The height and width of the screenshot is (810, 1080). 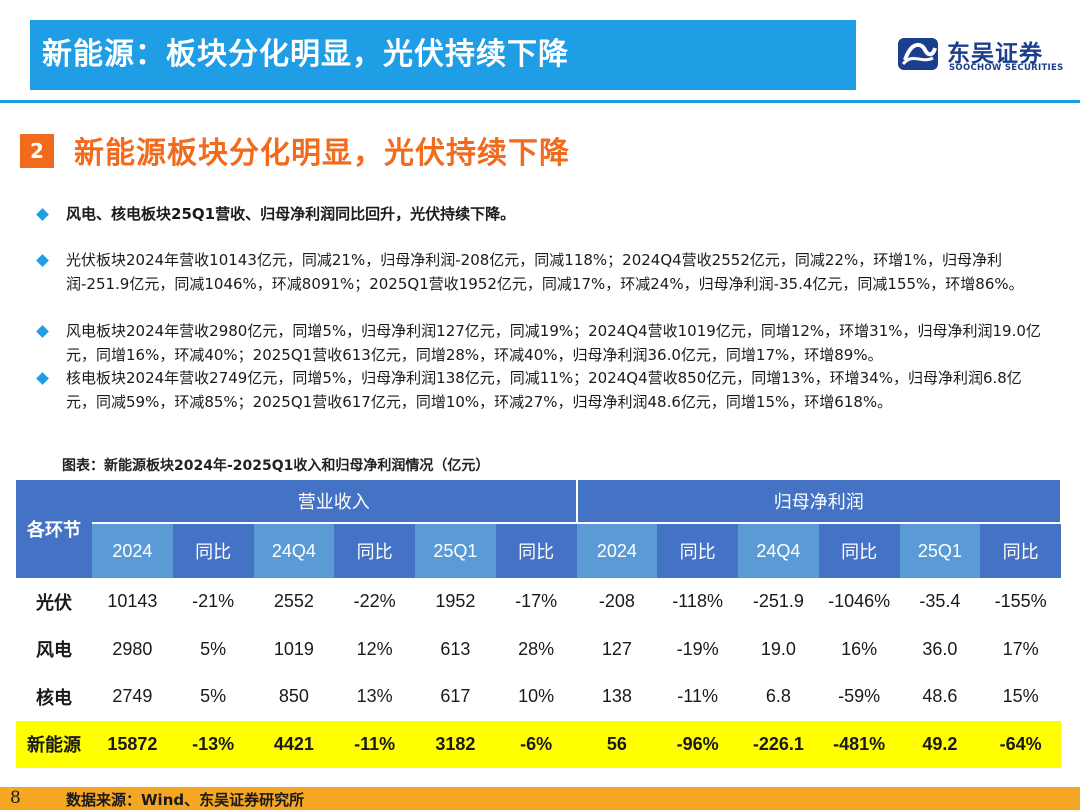 What do you see at coordinates (778, 744) in the screenshot?
I see `table-cell: -226.1` at bounding box center [778, 744].